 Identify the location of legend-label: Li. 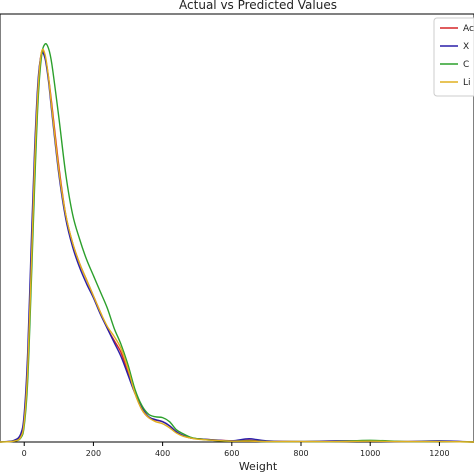
(467, 83).